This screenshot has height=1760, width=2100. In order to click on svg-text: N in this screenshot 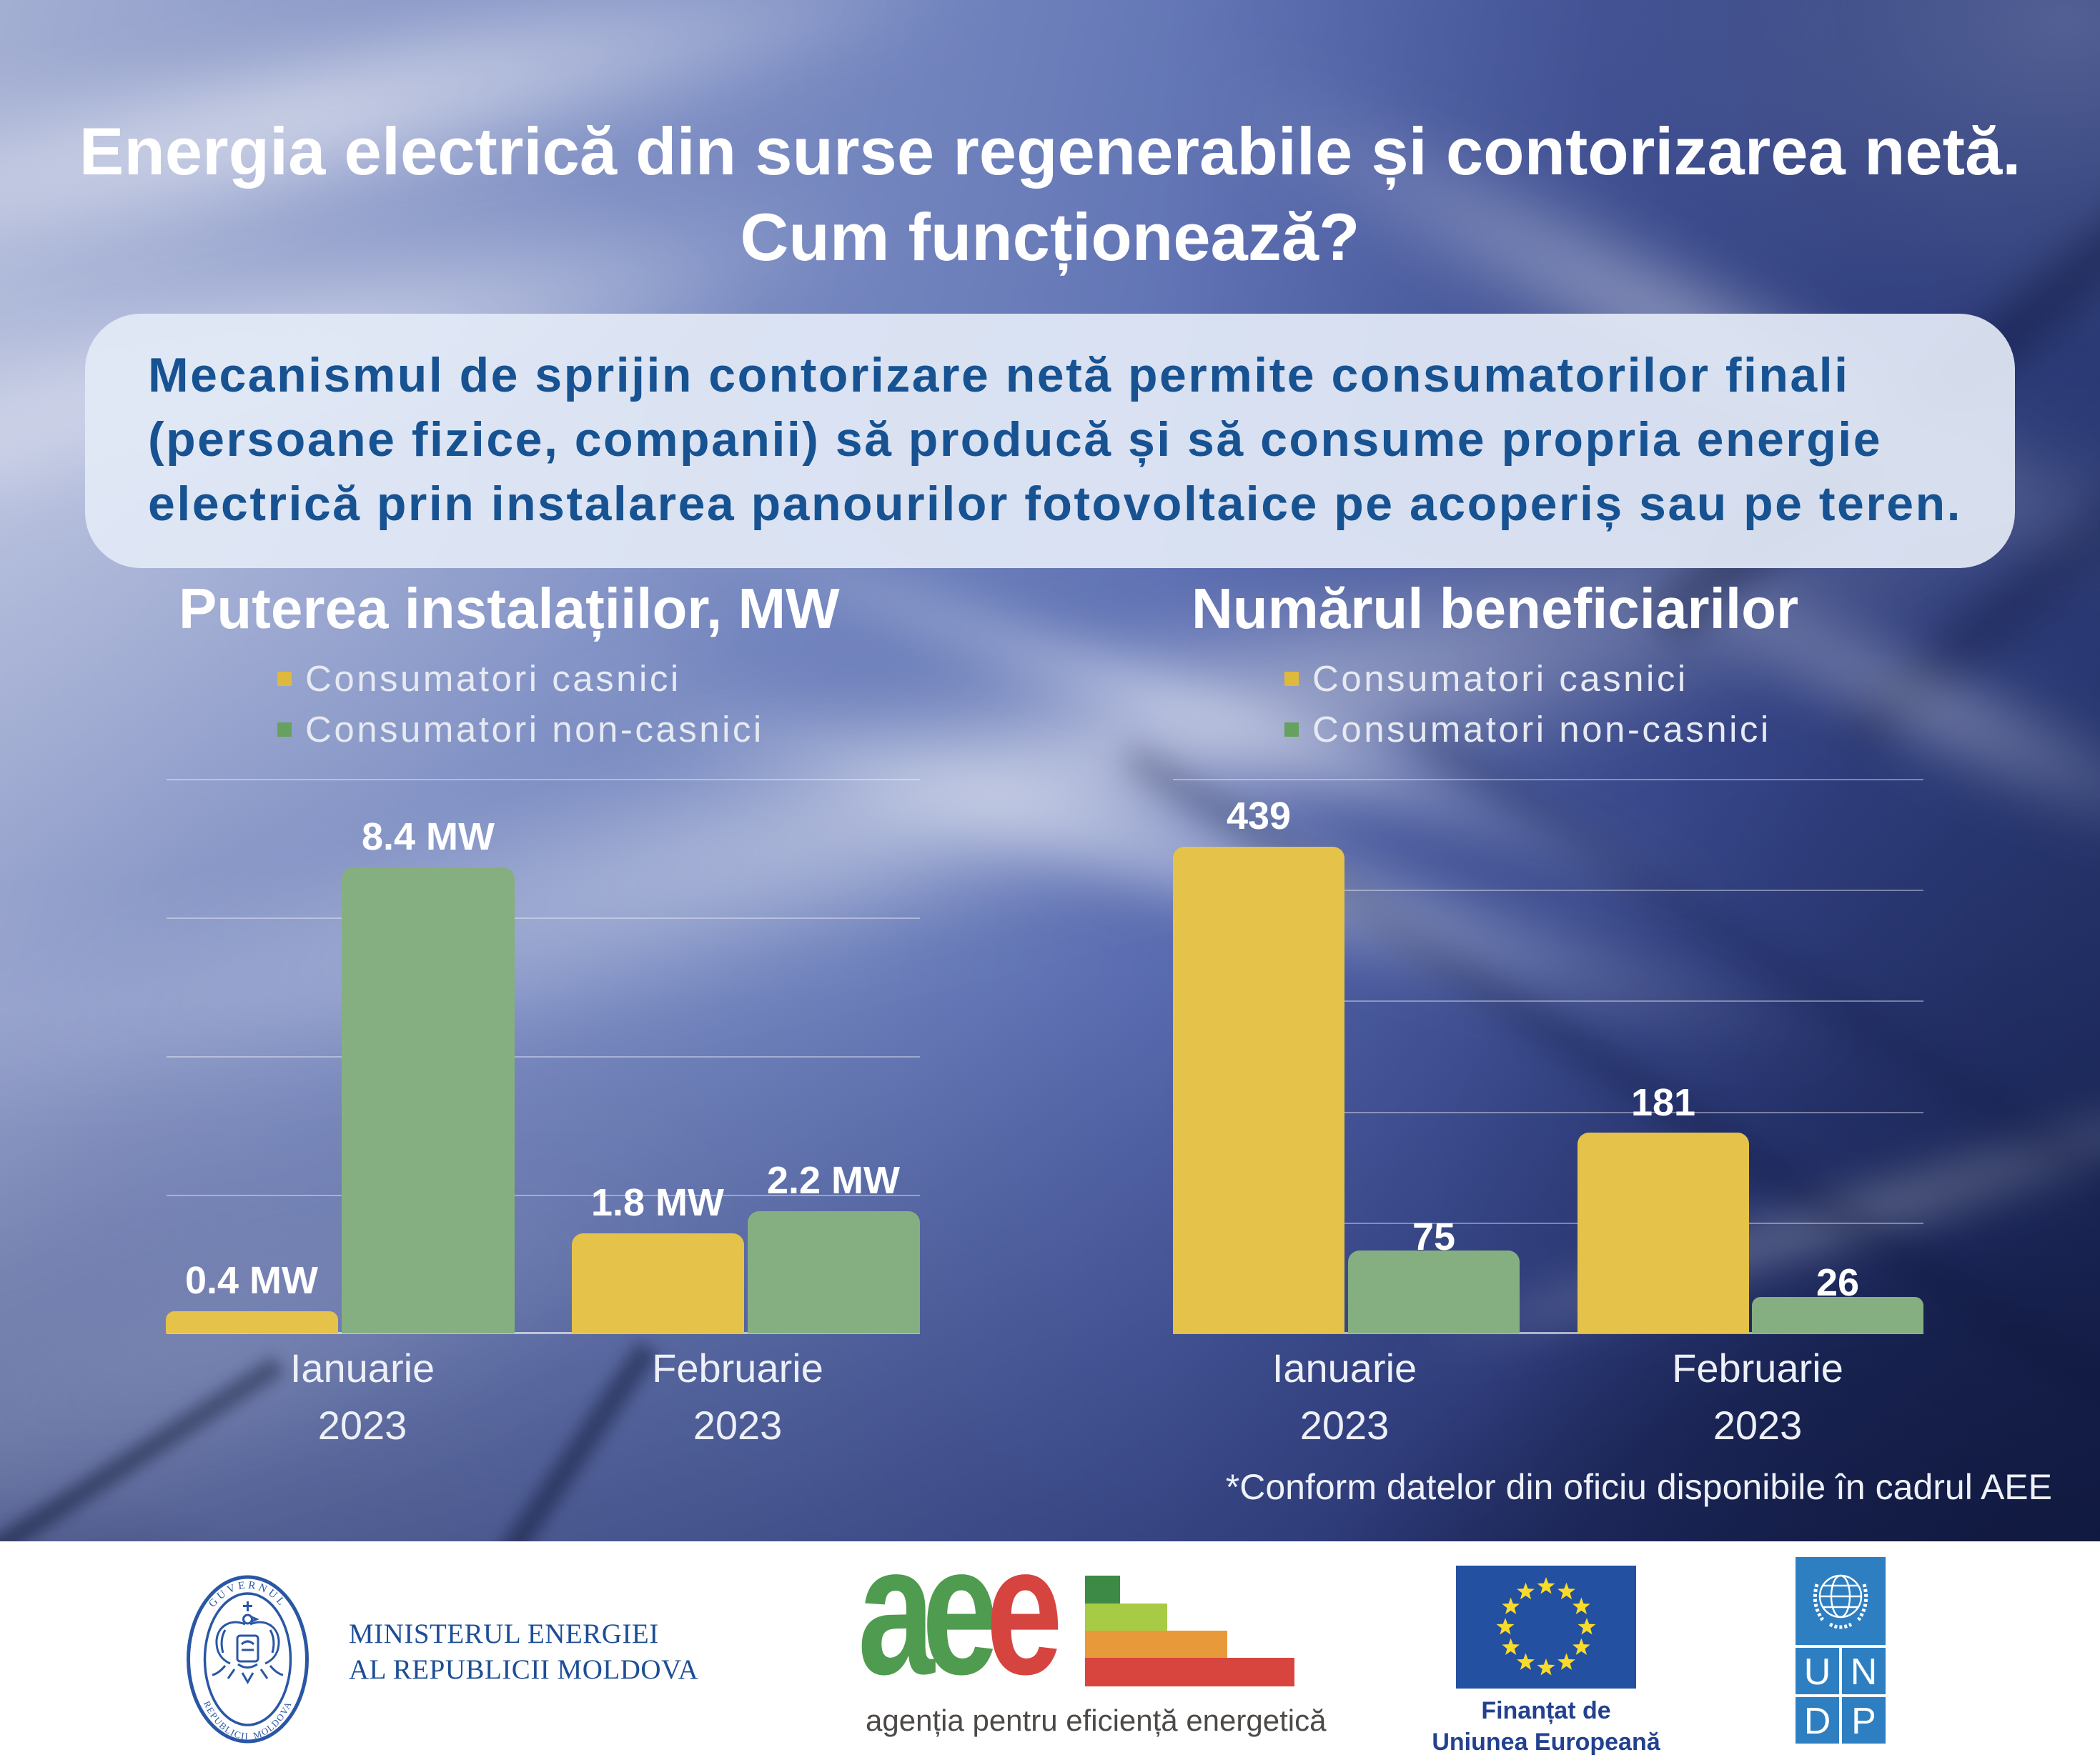, I will do `click(1864, 1672)`.